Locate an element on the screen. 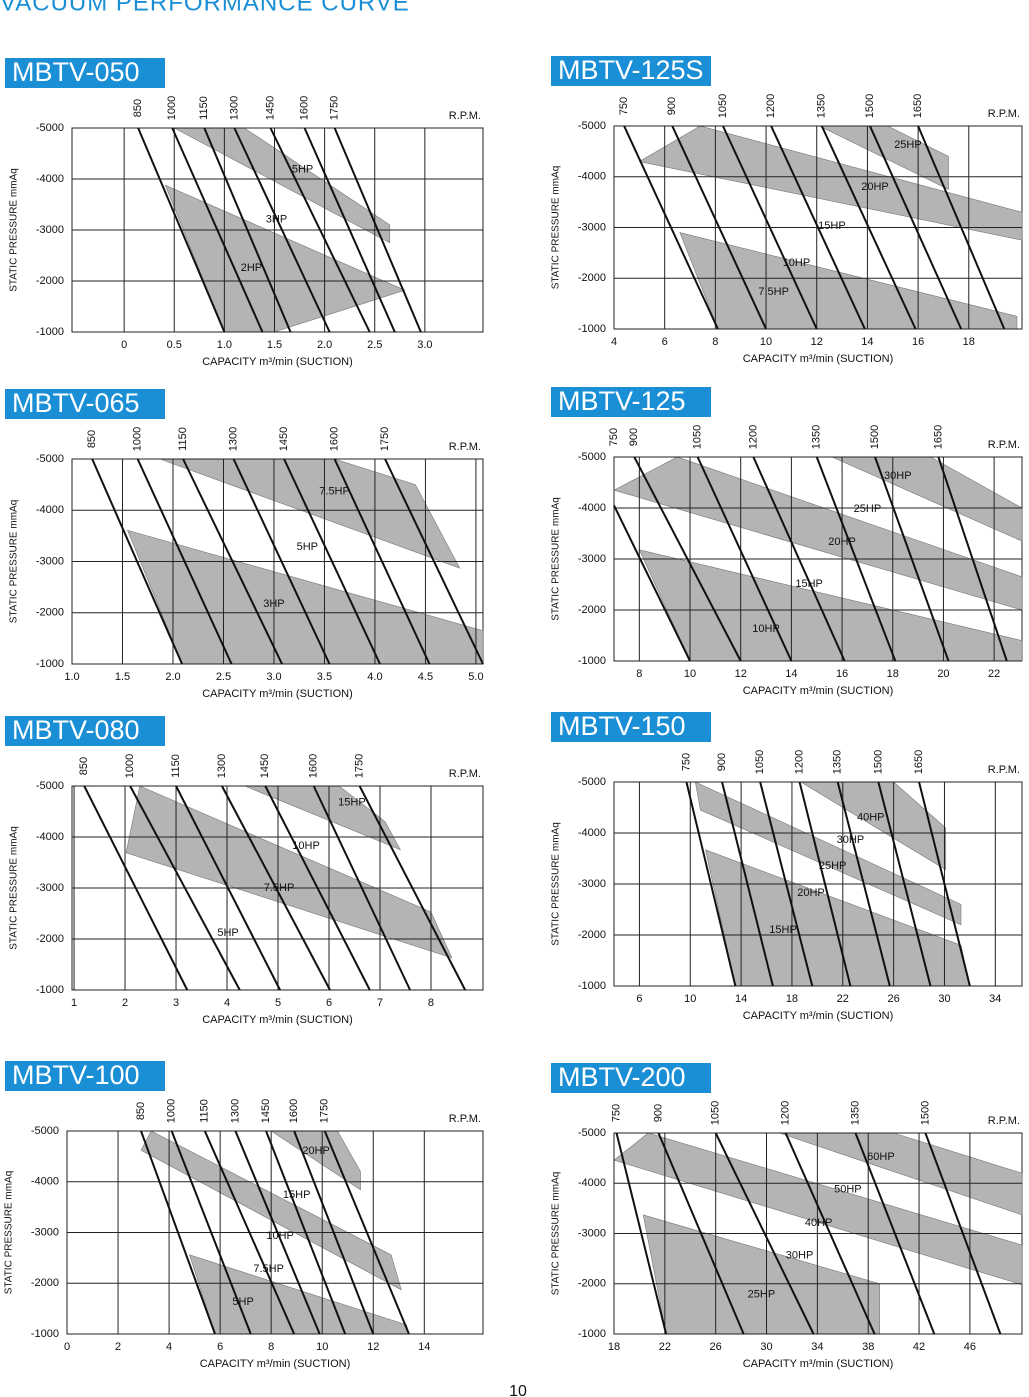 The image size is (1029, 1397). x-tick-label: 12 is located at coordinates (741, 674).